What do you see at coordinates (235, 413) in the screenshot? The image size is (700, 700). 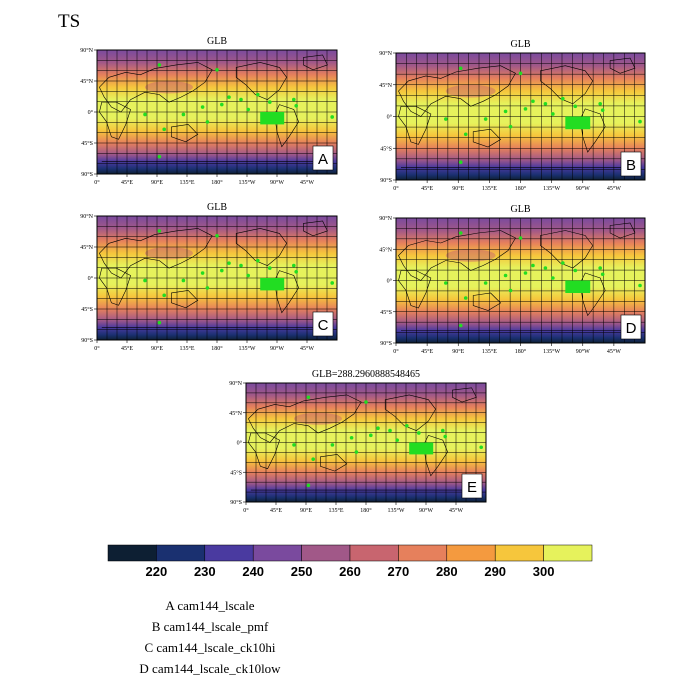 I see `lat-tick-label: 45°N` at bounding box center [235, 413].